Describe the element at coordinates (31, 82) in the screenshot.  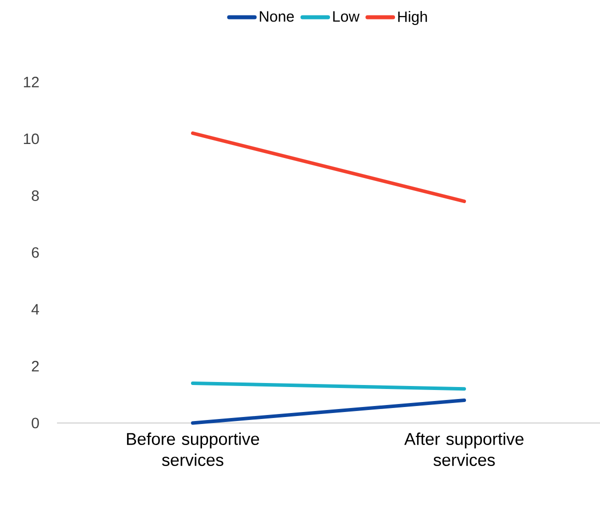
I see `y-tick-label: 12` at that location.